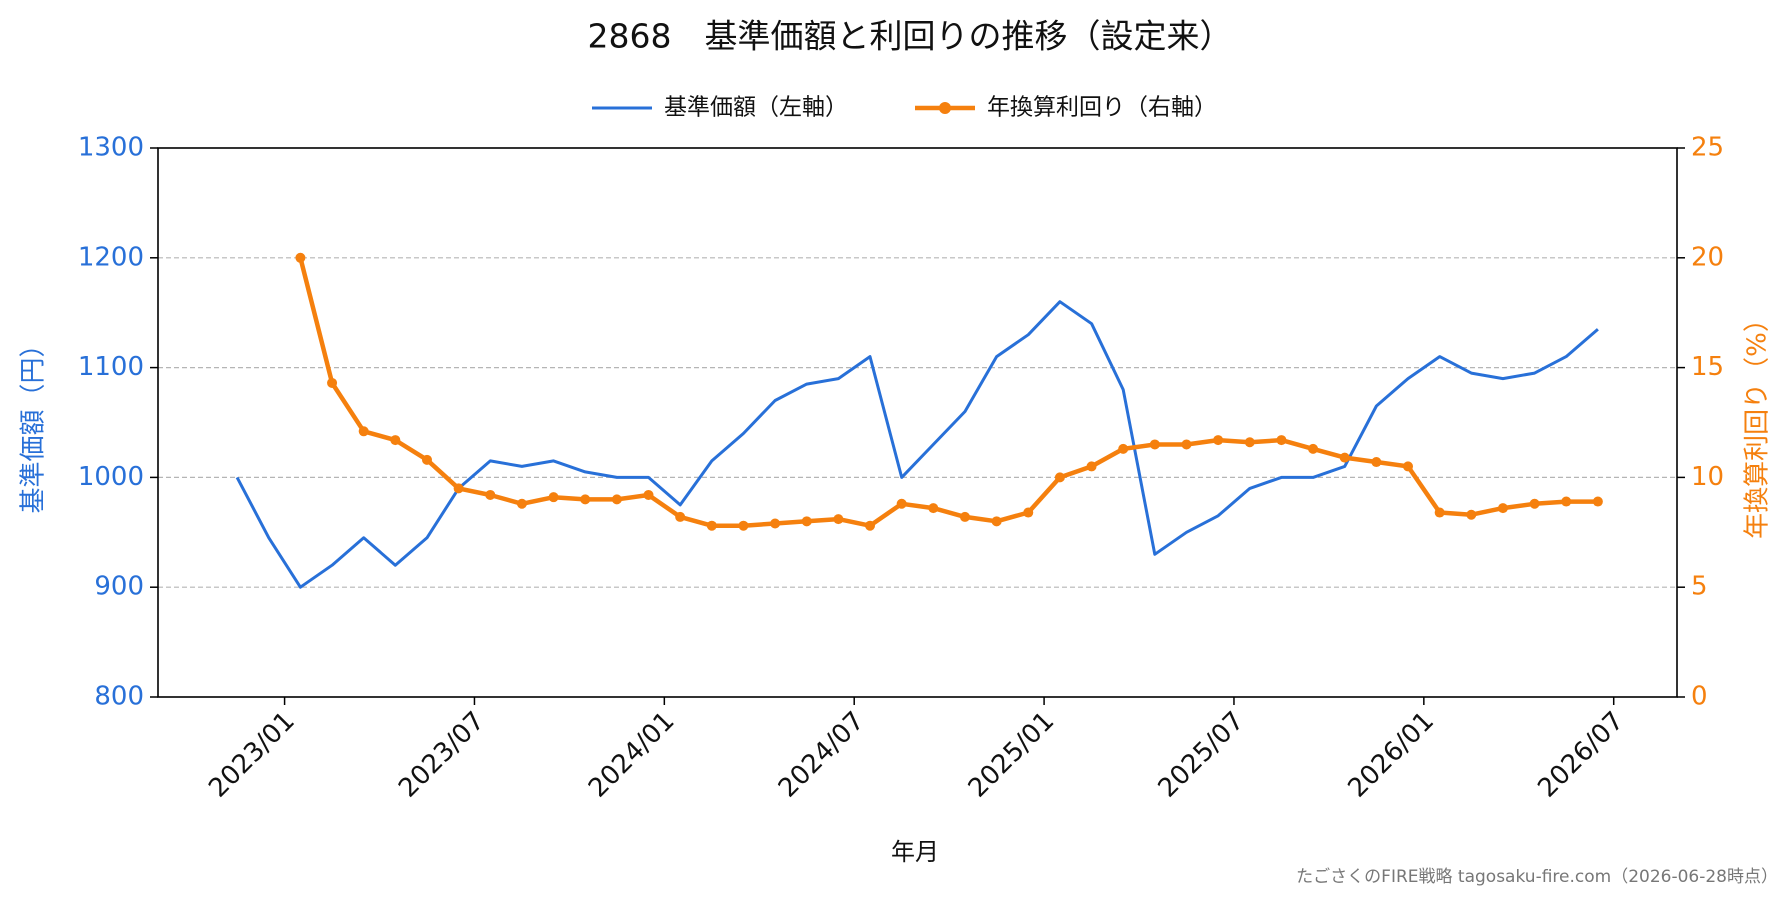  I want to click on y-tick-label: 900, so click(119, 587).